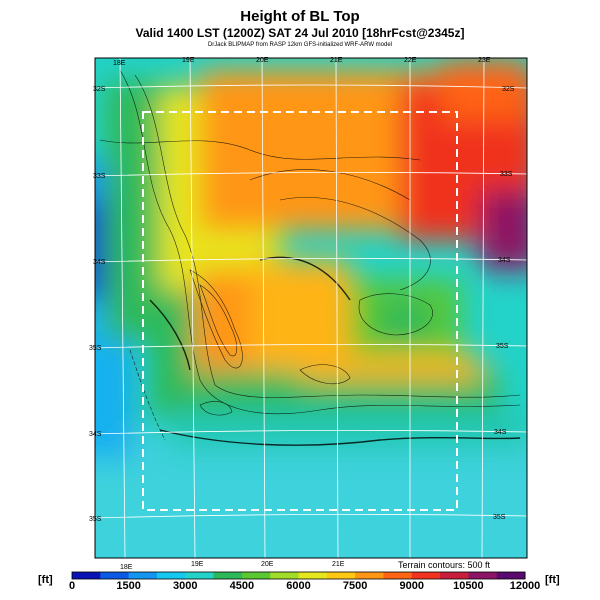 Image resolution: width=600 pixels, height=600 pixels. What do you see at coordinates (126, 567) in the screenshot?
I see `lon-label-bottom: 18E` at bounding box center [126, 567].